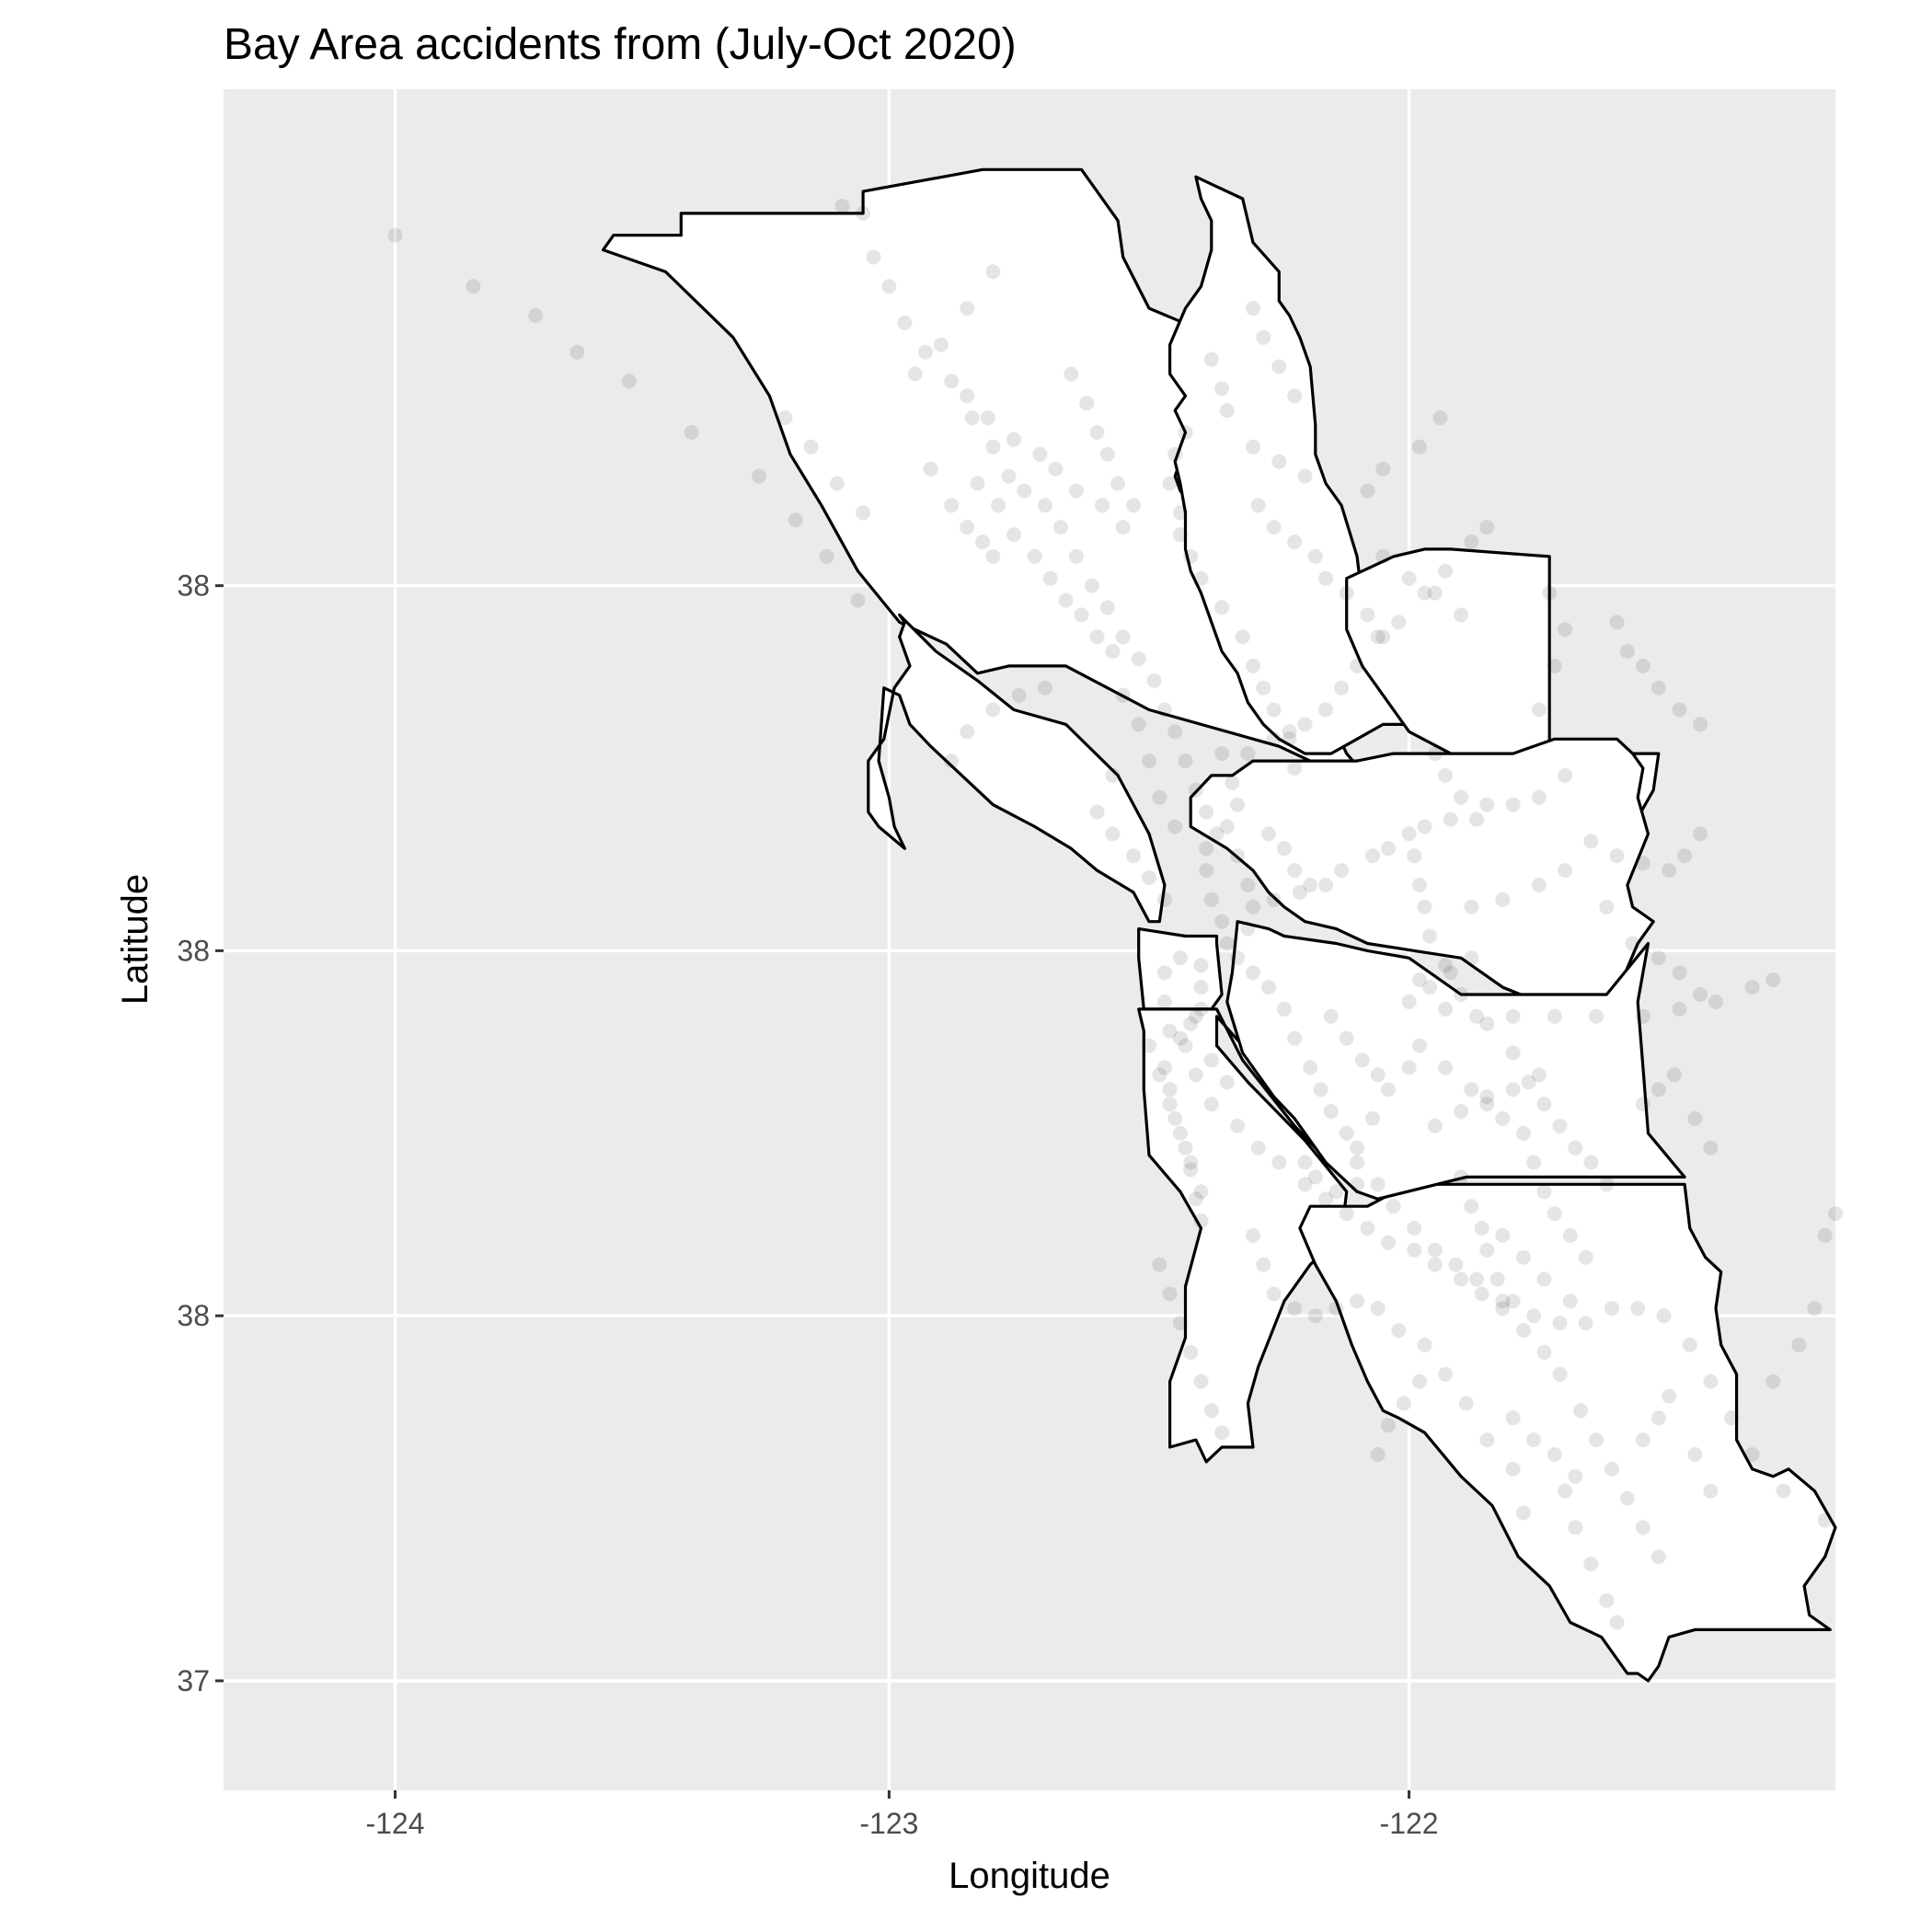 This screenshot has height=1932, width=1932. Describe the element at coordinates (888, 1823) in the screenshot. I see `x-tick-label: -123` at that location.